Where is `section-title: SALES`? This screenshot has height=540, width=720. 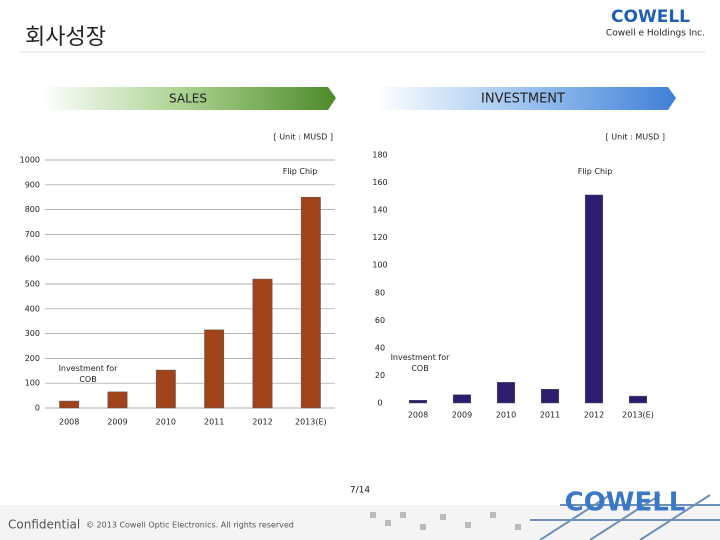
section-title: SALES is located at coordinates (188, 99).